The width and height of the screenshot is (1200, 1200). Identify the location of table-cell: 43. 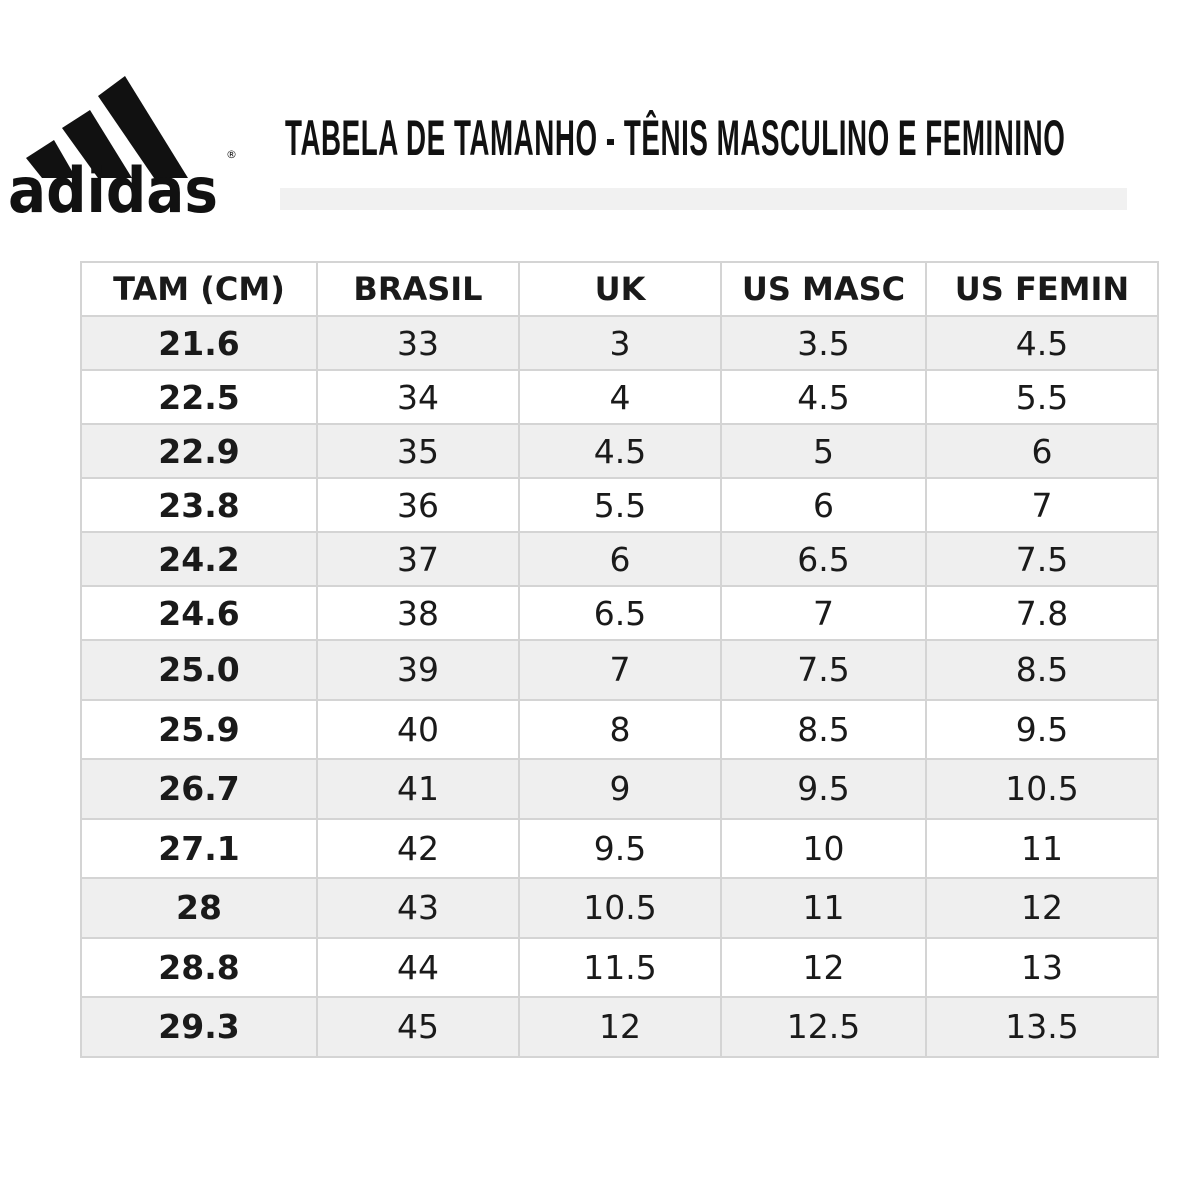
(418, 908).